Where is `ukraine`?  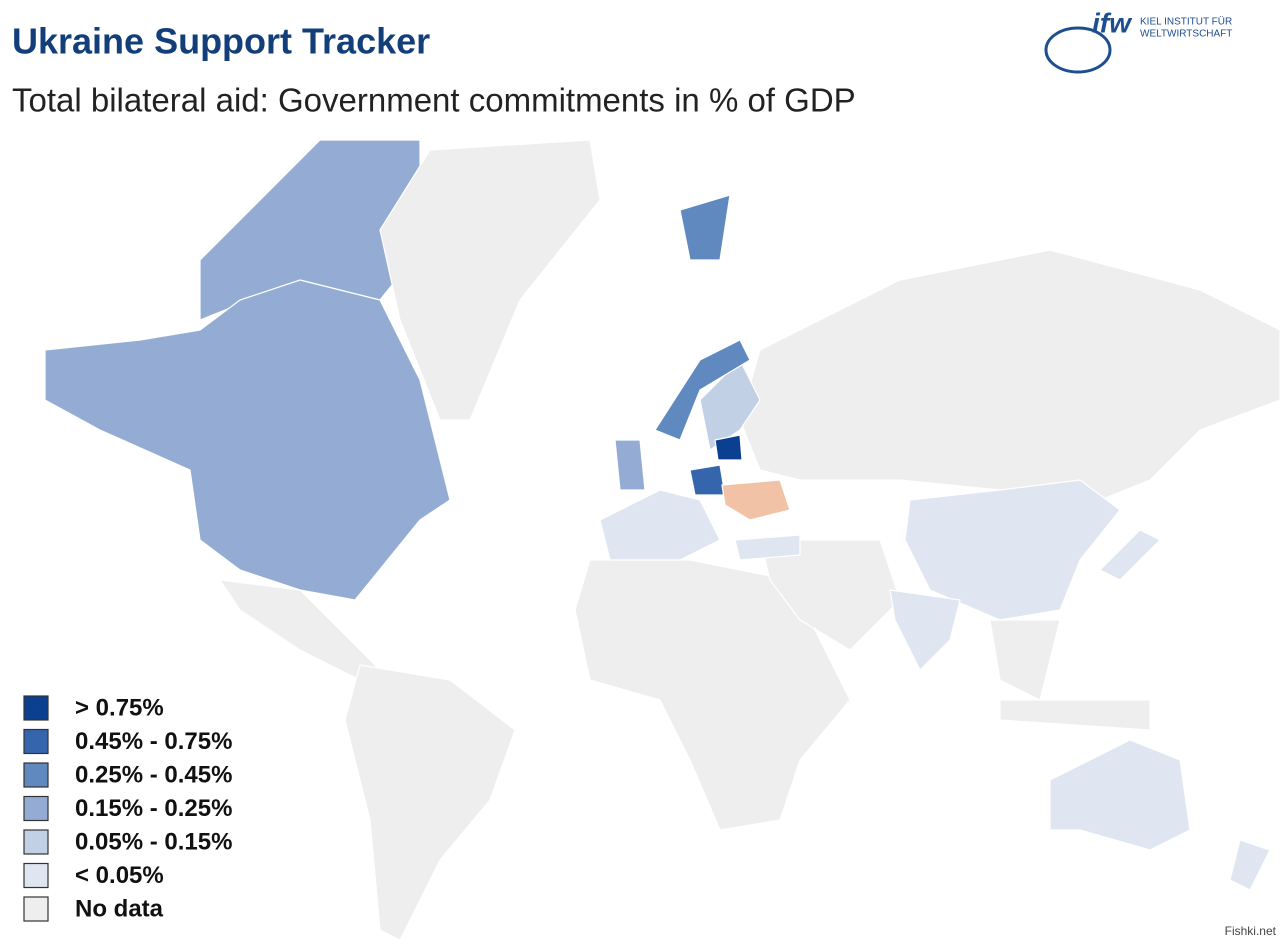 ukraine is located at coordinates (756, 500).